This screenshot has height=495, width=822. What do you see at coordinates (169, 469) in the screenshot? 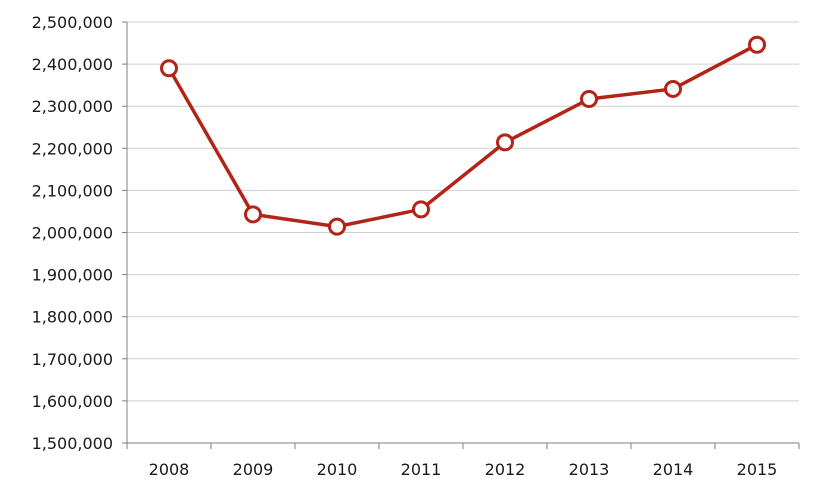
I see `x-tick-label: 2008` at bounding box center [169, 469].